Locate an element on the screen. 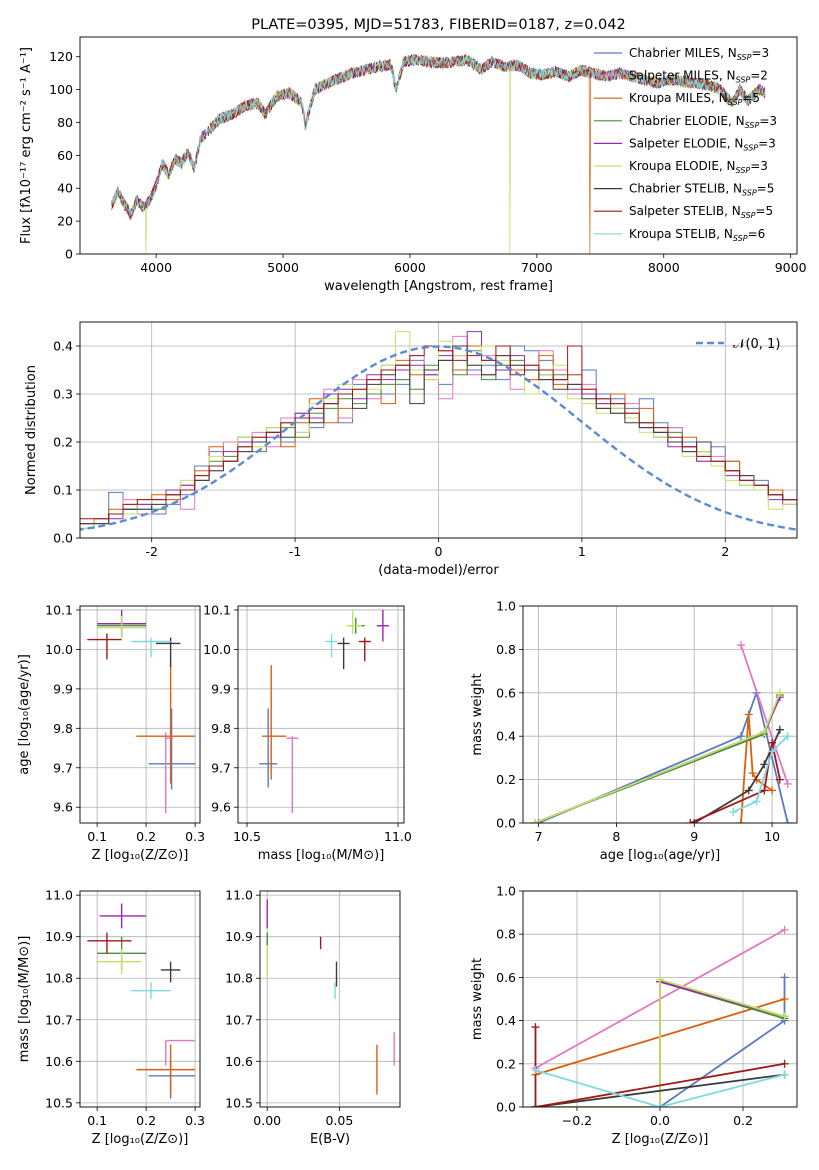 The height and width of the screenshot is (1170, 819). x-axis-label: Z [log₁₀(Z/Z⊙)] is located at coordinates (660, 1139).